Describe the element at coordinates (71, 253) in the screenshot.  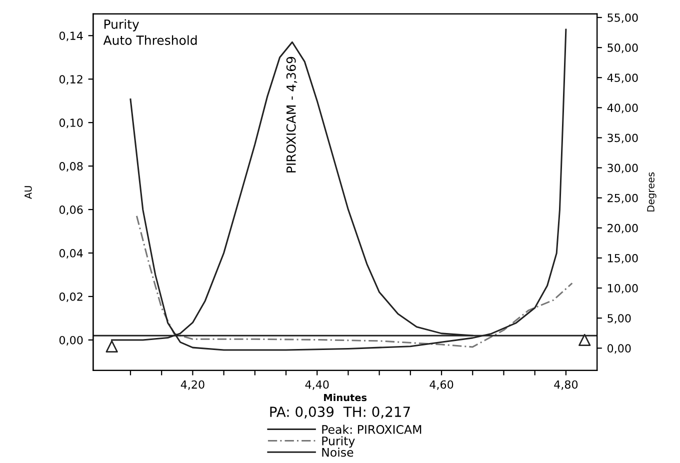
I see `y-tick-label: 0,04` at that location.